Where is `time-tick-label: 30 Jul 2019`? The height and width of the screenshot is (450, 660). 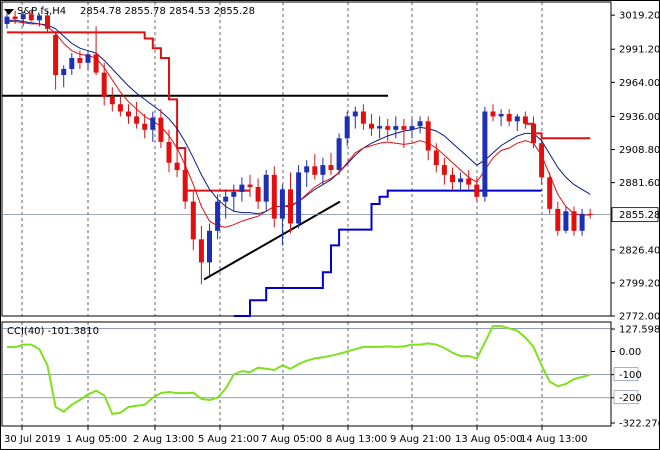 time-tick-label: 30 Jul 2019 is located at coordinates (32, 439).